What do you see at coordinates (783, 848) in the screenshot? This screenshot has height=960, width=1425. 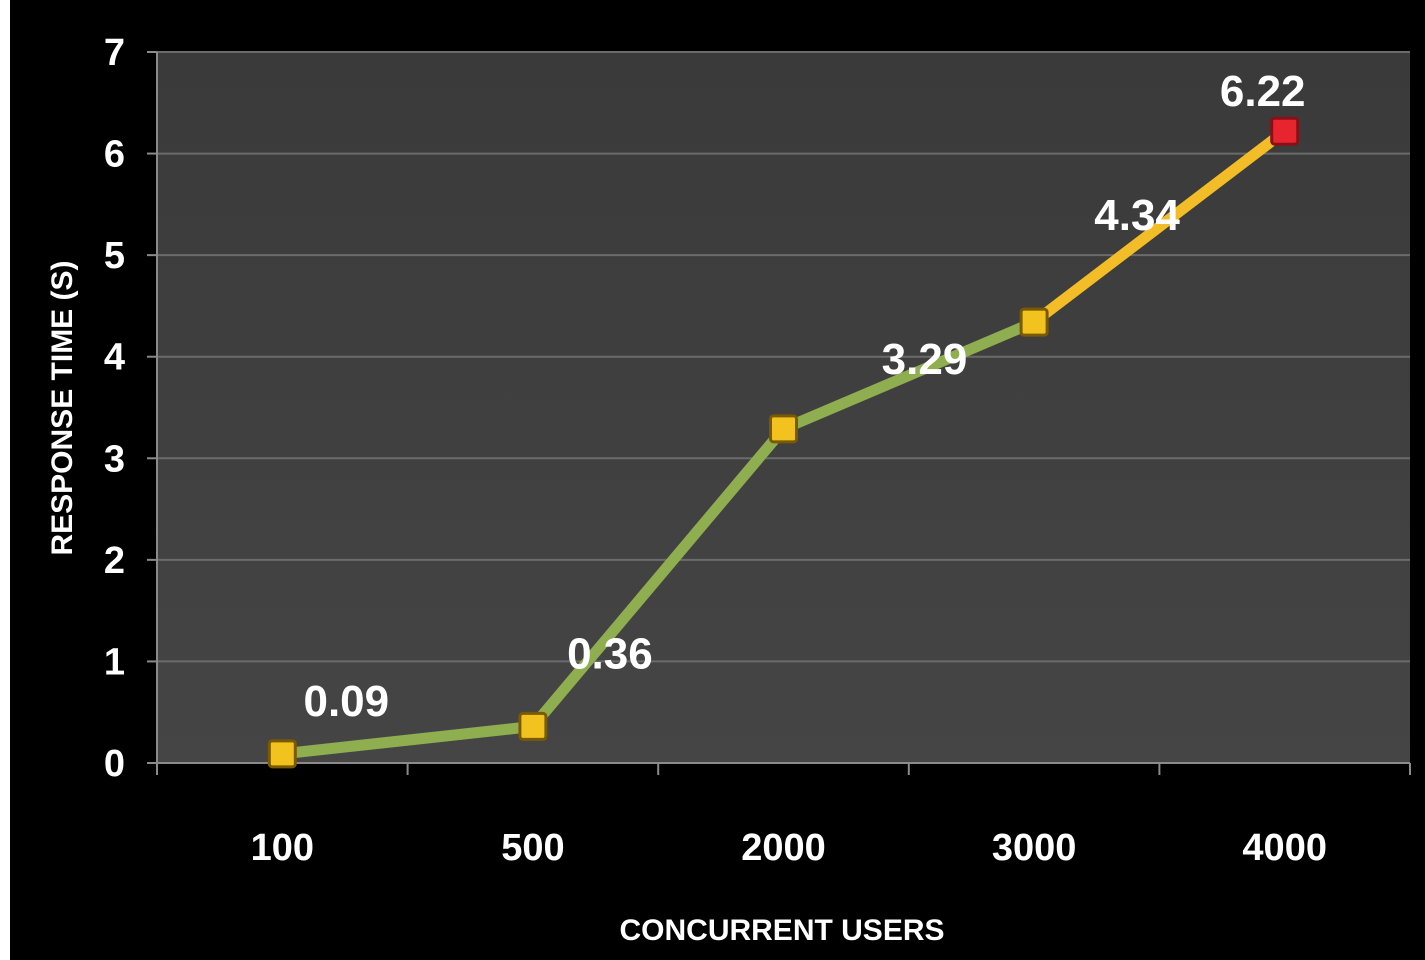 I see `x-tick-label: 2000` at bounding box center [783, 848].